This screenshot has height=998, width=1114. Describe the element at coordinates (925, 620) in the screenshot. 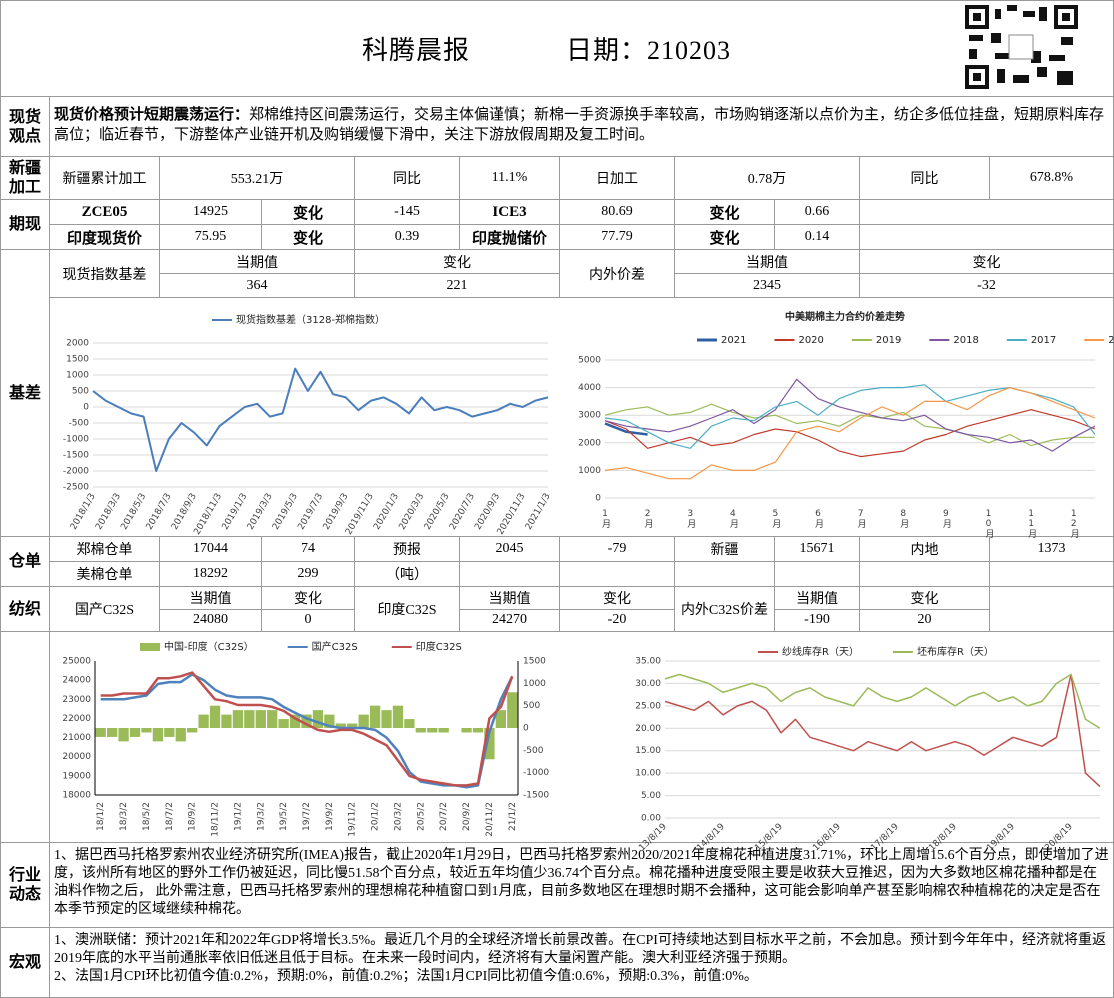

I see `table-cell: 20` at that location.